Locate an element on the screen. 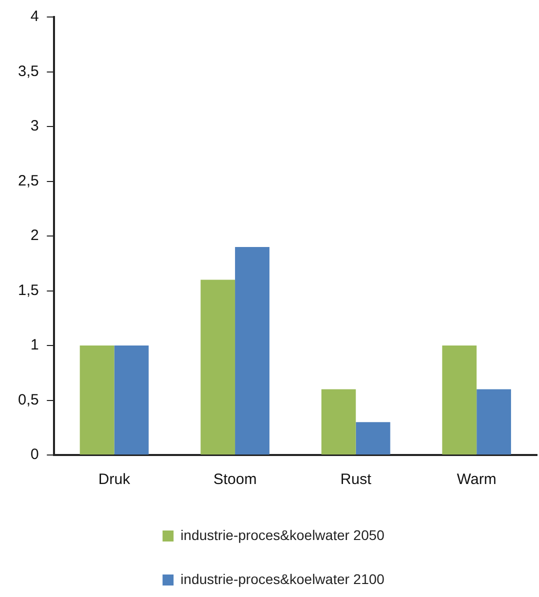 This screenshot has width=539, height=597. x-tick-label: Stoom is located at coordinates (235, 479).